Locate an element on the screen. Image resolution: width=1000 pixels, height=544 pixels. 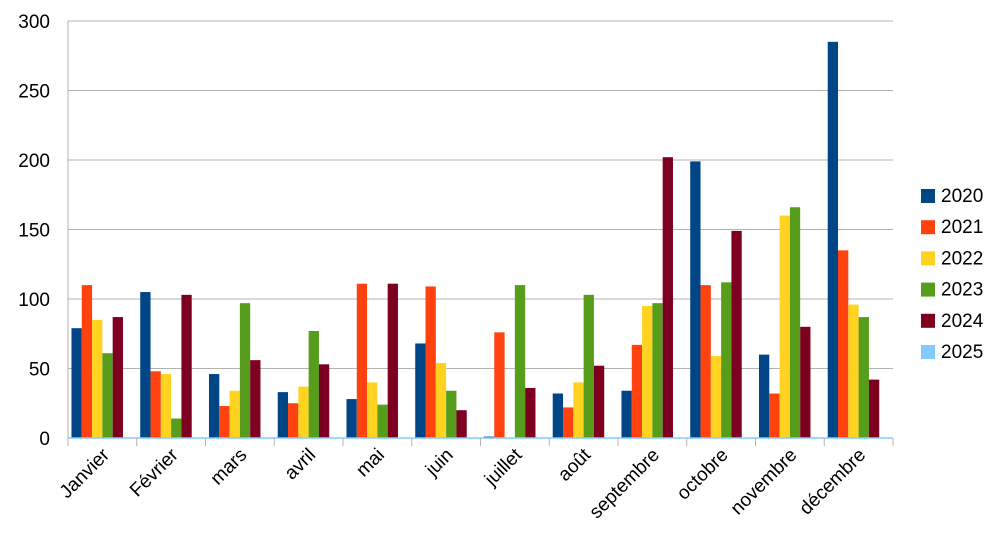
legend-label-2022: 2022 is located at coordinates (962, 258).